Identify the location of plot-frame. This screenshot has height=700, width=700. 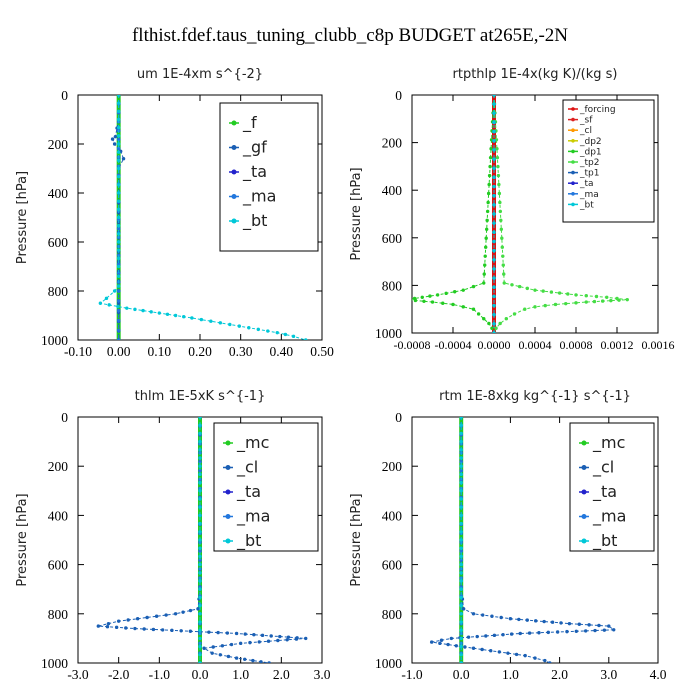
(535, 540).